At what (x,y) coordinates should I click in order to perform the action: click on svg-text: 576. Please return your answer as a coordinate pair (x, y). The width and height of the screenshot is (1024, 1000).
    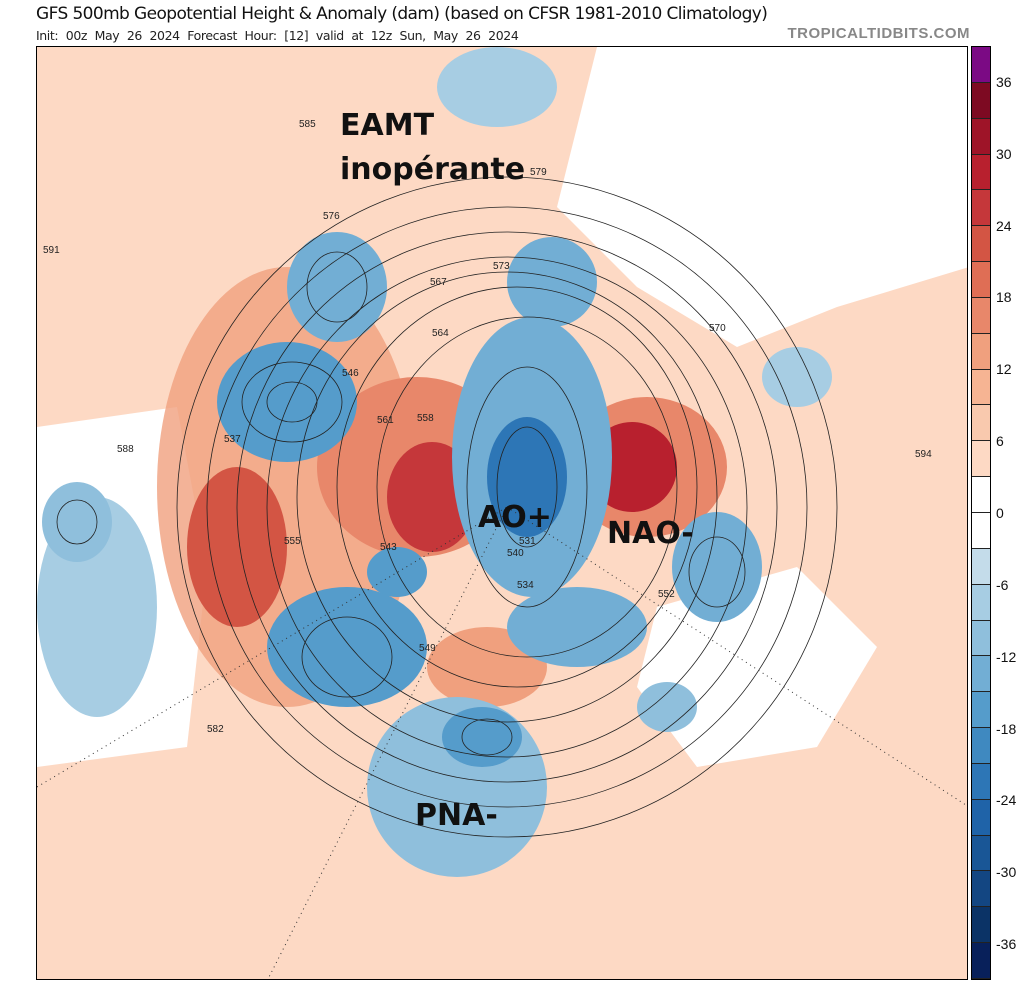
    Looking at the image, I should click on (331, 216).